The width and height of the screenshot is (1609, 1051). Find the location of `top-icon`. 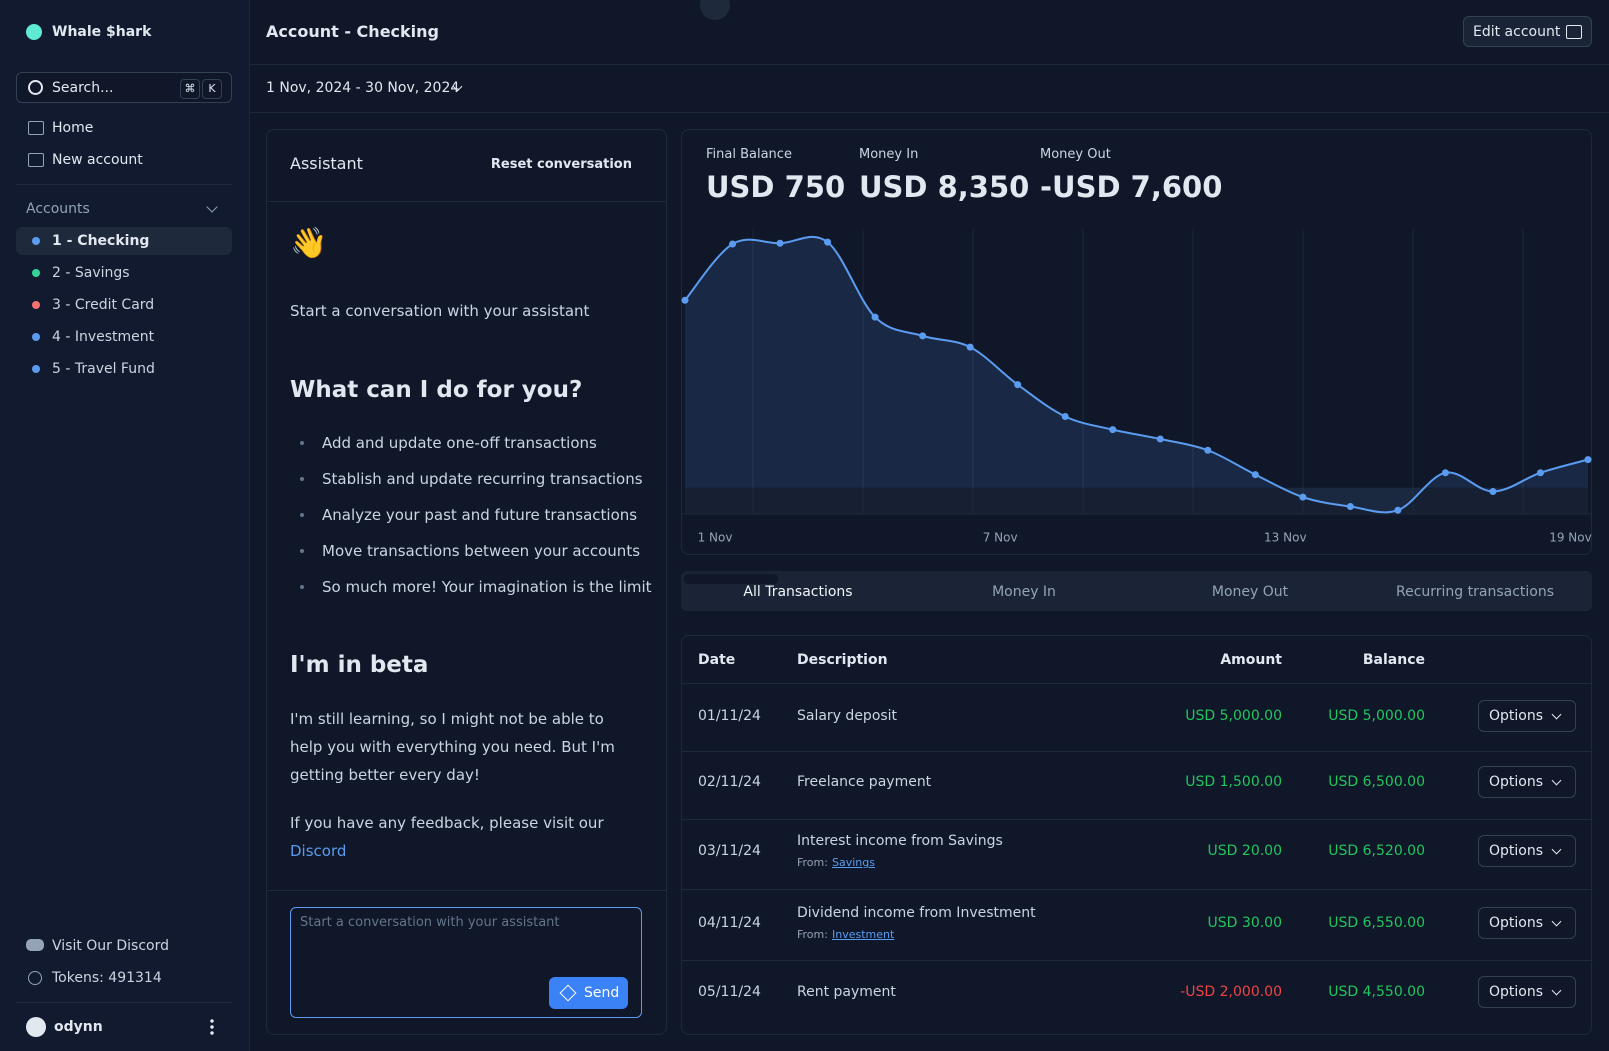

top-icon is located at coordinates (715, 10).